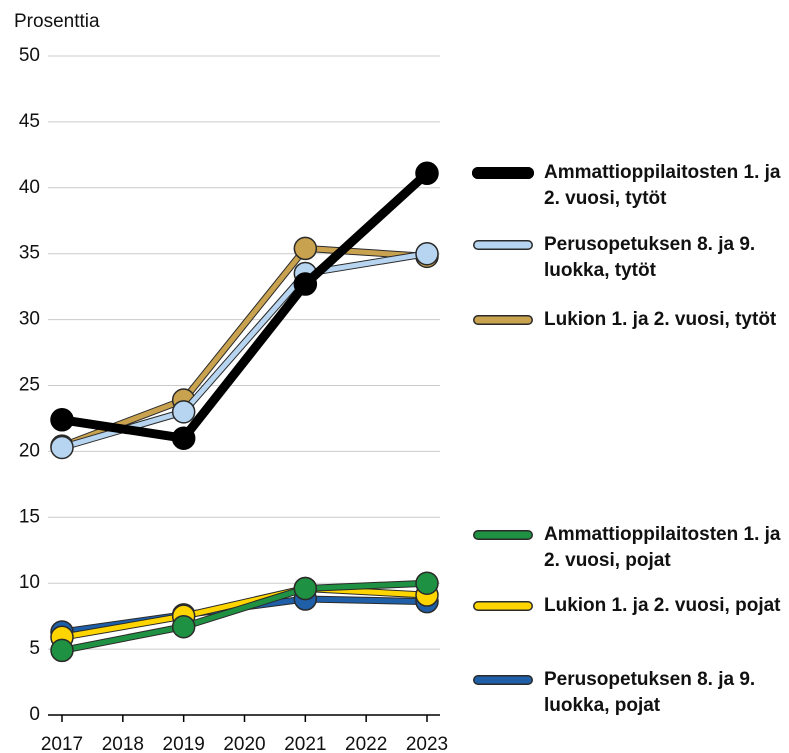 The image size is (789, 753). I want to click on line-outline, so click(244, 350).